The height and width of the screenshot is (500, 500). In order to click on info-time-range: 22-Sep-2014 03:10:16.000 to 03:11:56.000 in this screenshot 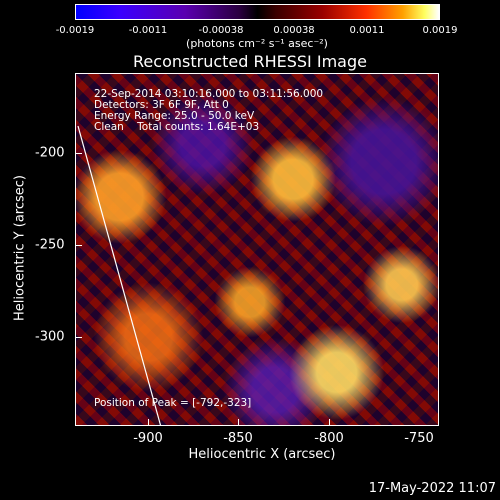, I will do `click(209, 94)`.